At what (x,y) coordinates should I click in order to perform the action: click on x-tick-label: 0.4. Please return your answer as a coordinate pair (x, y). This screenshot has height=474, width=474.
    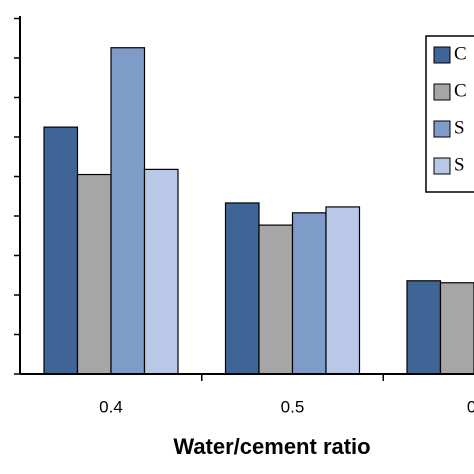
    Looking at the image, I should click on (111, 406).